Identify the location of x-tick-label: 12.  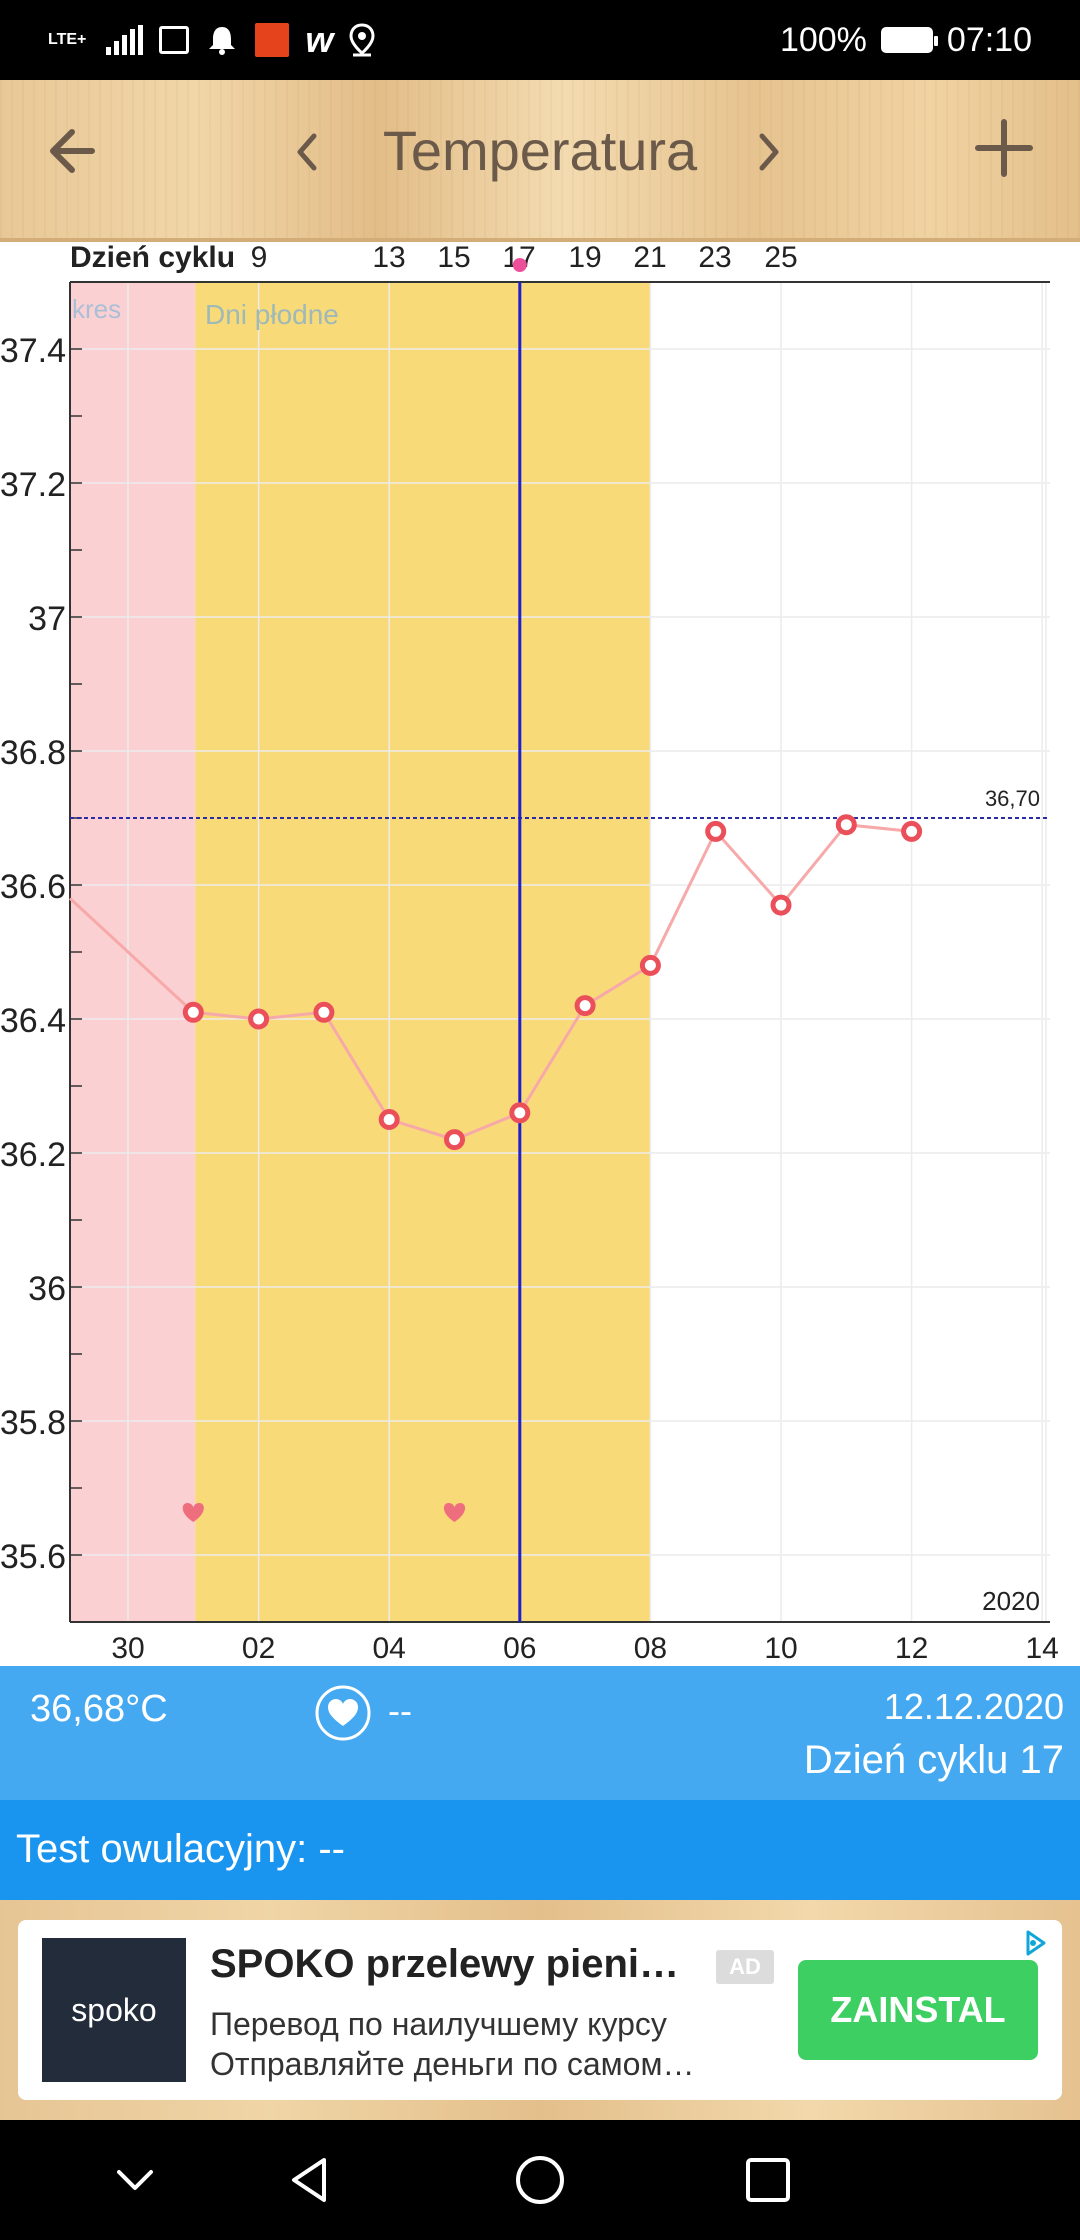
(911, 1648).